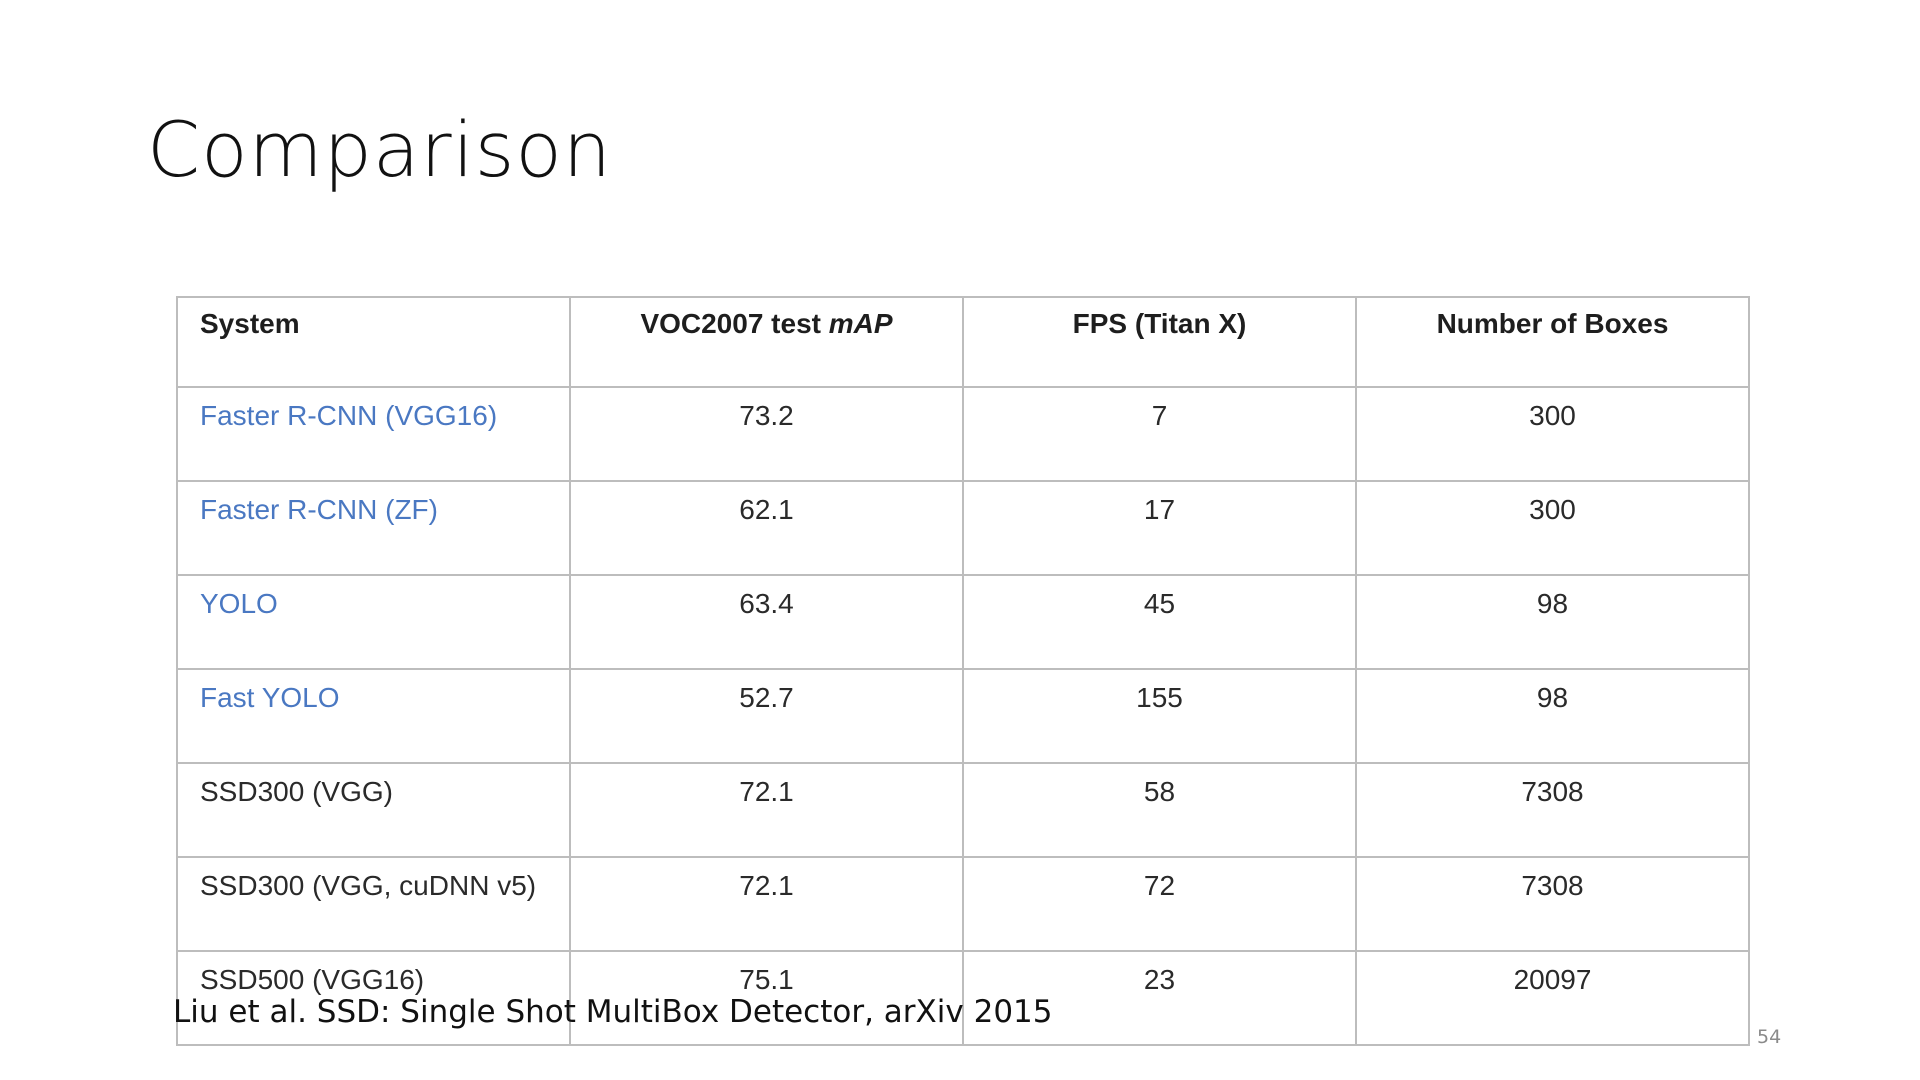 The image size is (1920, 1080). I want to click on table-row: SSD500 (VGG16) 75.1 23 20097, so click(963, 998).